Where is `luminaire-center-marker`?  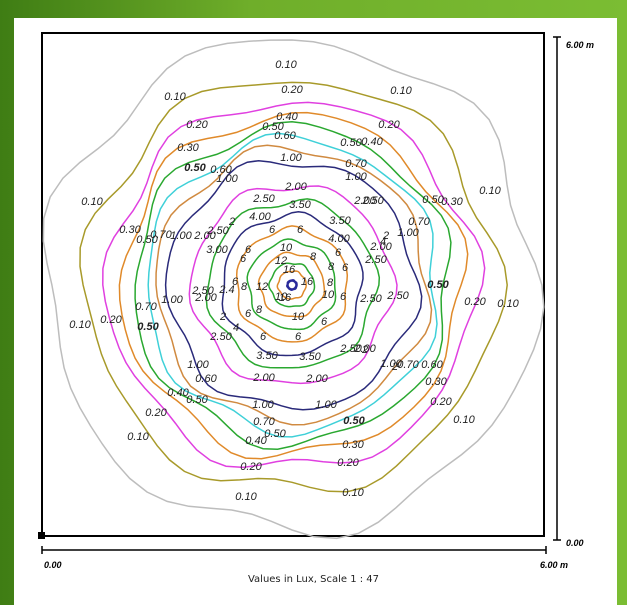
luminaire-center-marker is located at coordinates (292, 285).